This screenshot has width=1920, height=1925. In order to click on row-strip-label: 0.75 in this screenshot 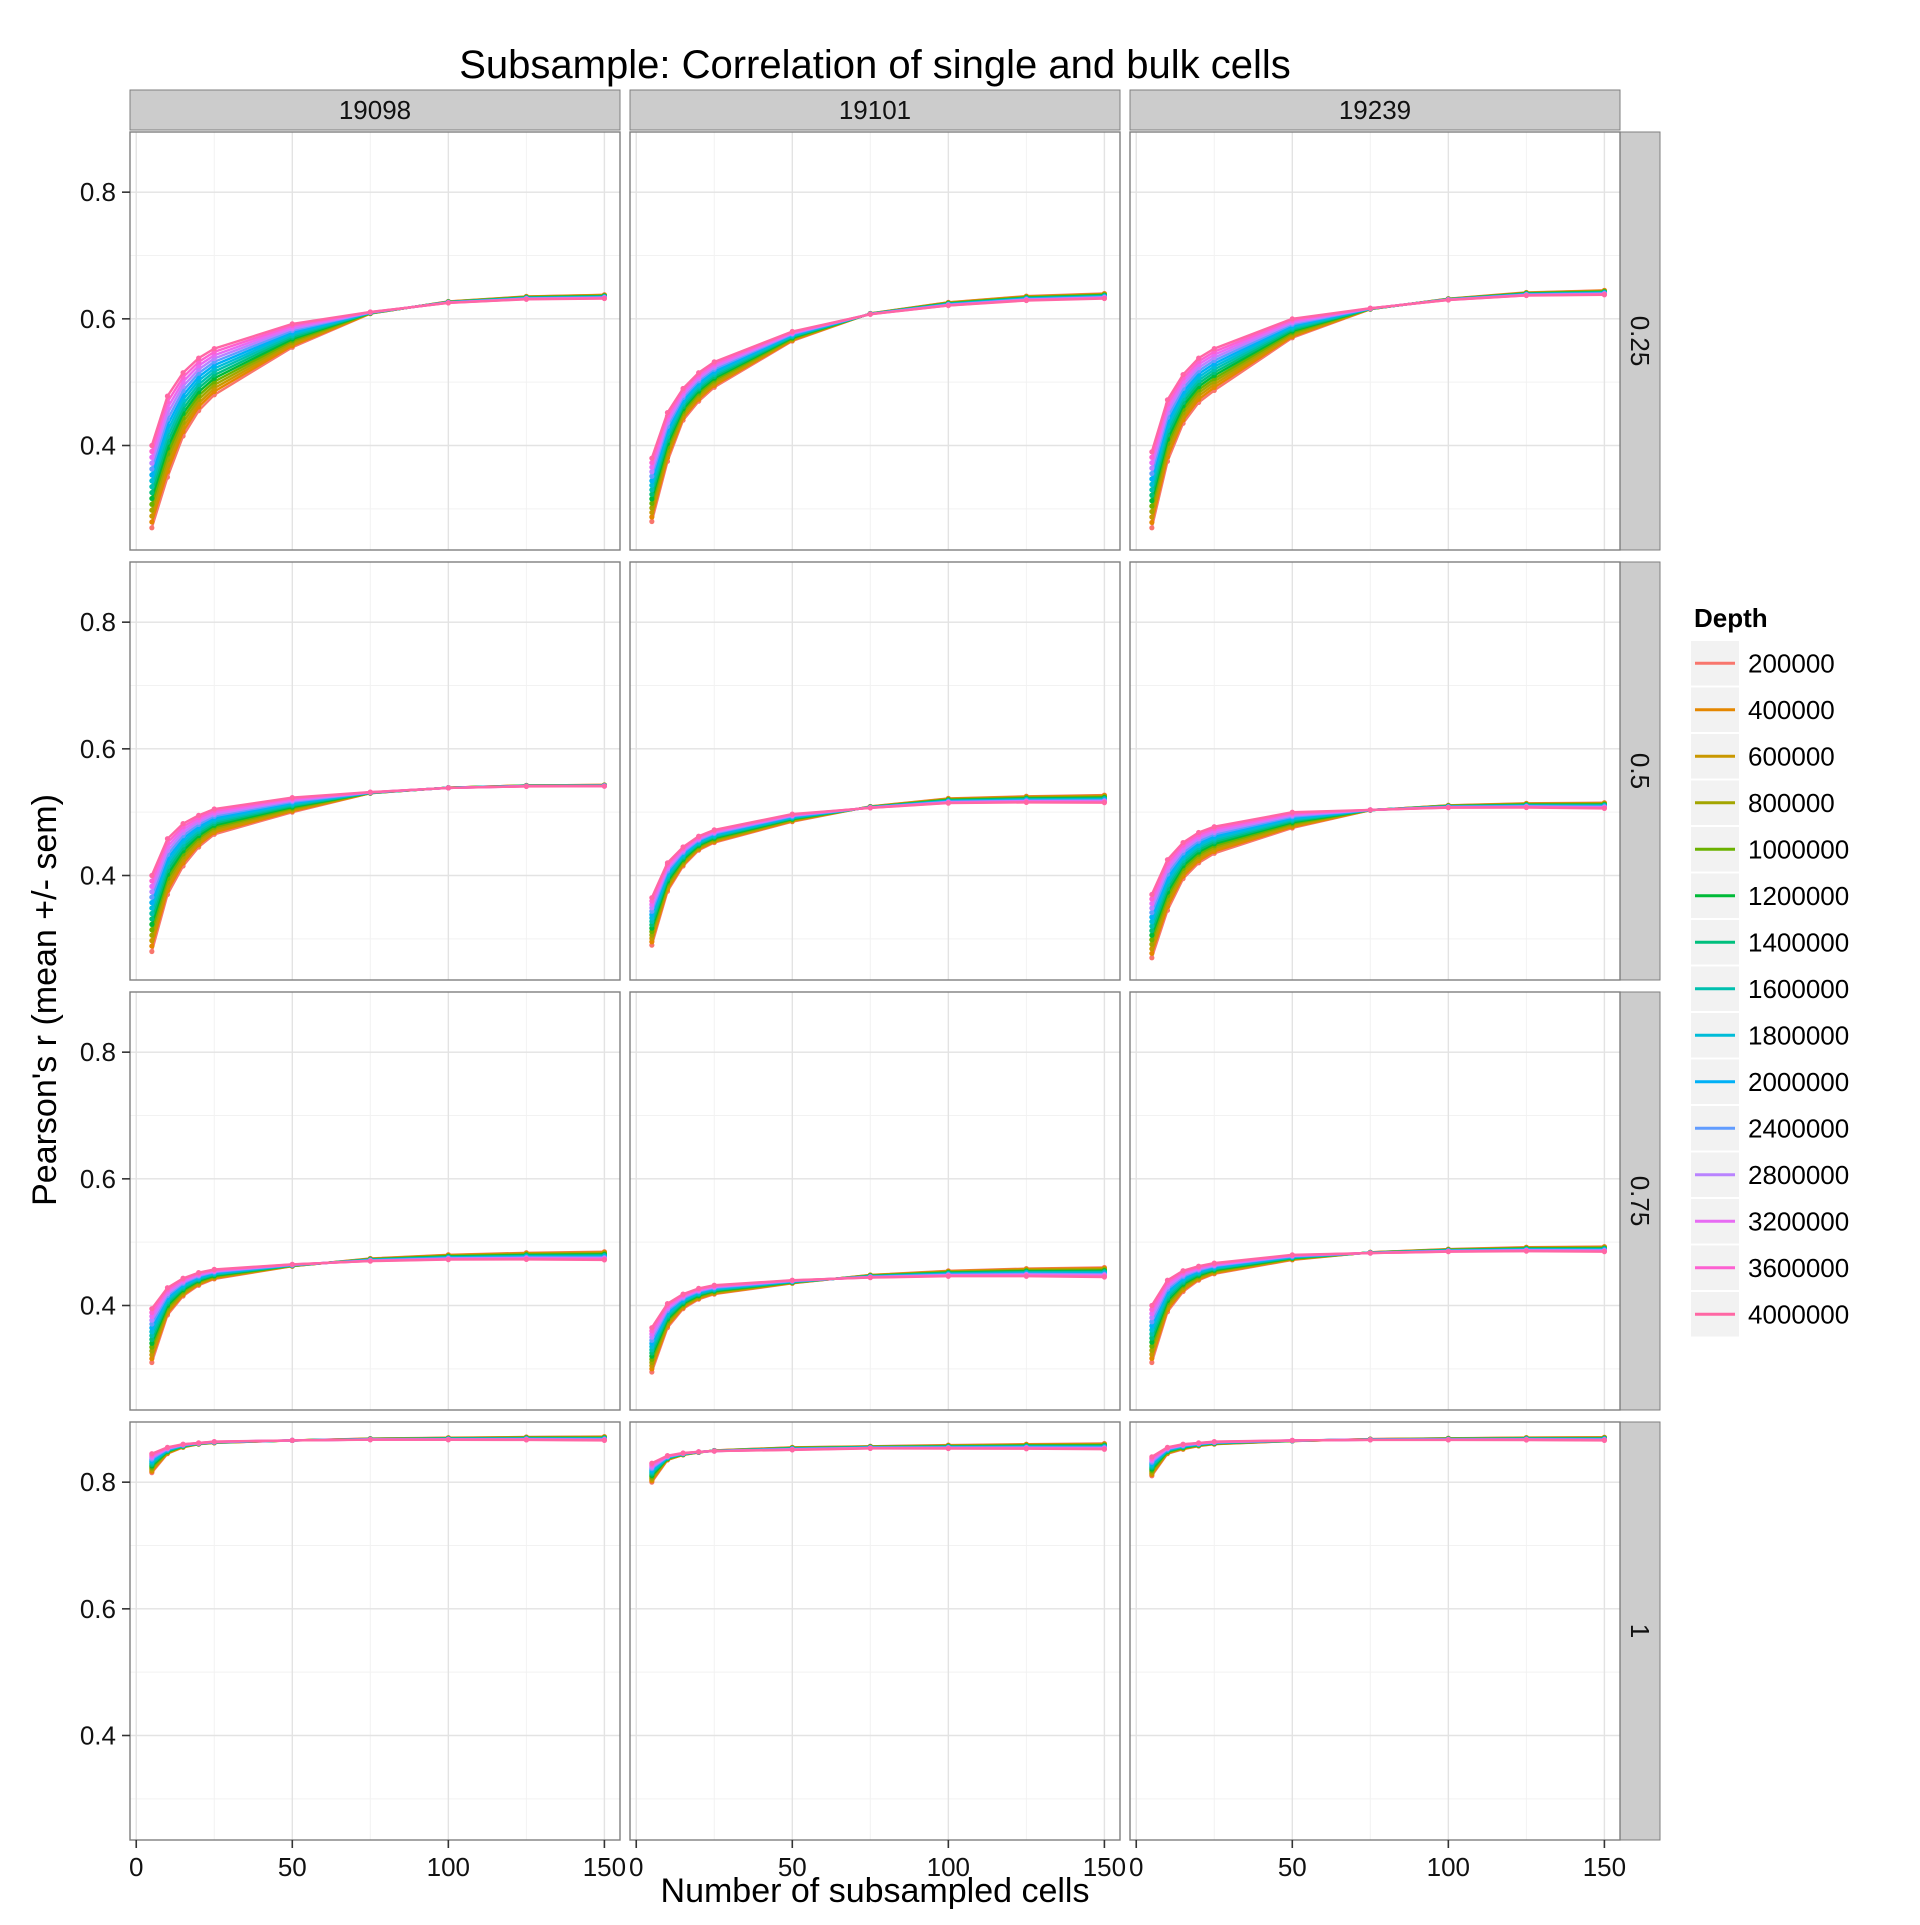, I will do `click(1640, 1201)`.